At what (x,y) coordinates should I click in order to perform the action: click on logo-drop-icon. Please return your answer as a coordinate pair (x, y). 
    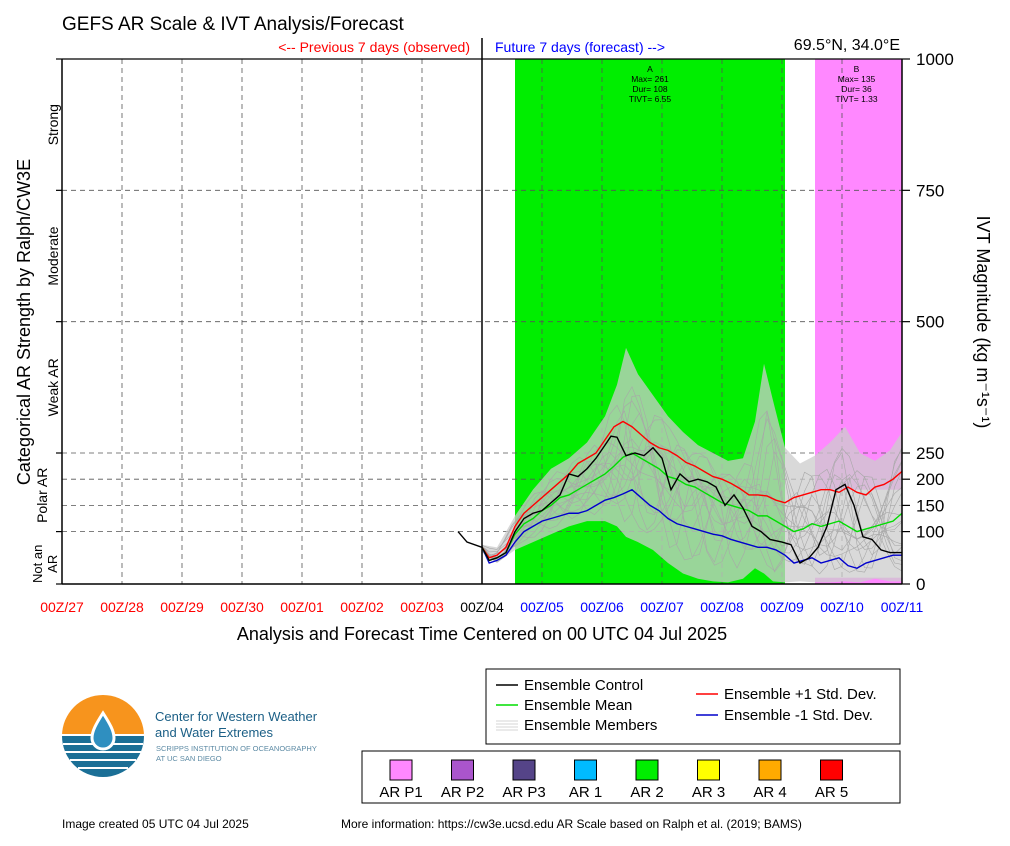
    Looking at the image, I should click on (103, 730).